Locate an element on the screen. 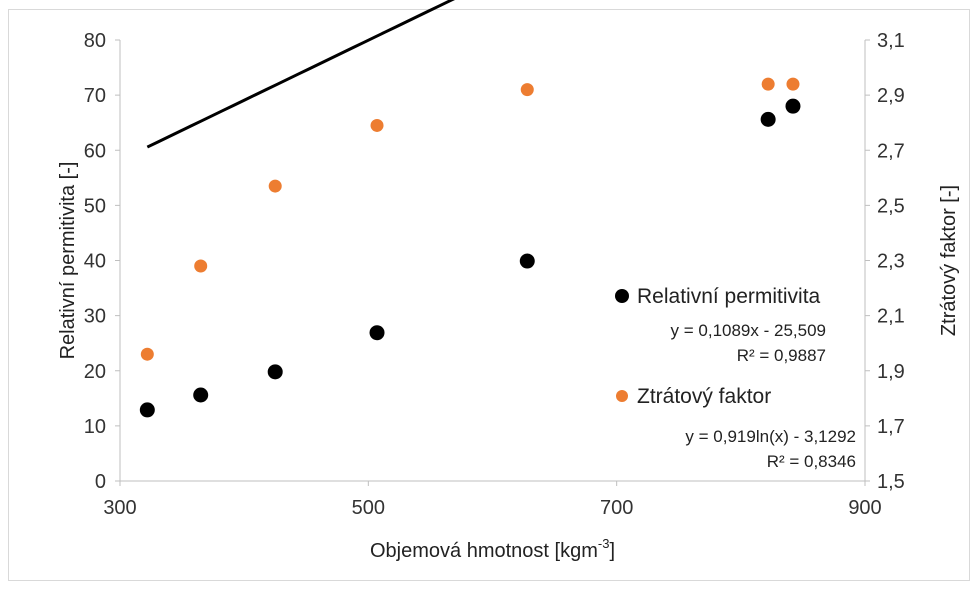  y-tick-label: 30 is located at coordinates (95, 317).